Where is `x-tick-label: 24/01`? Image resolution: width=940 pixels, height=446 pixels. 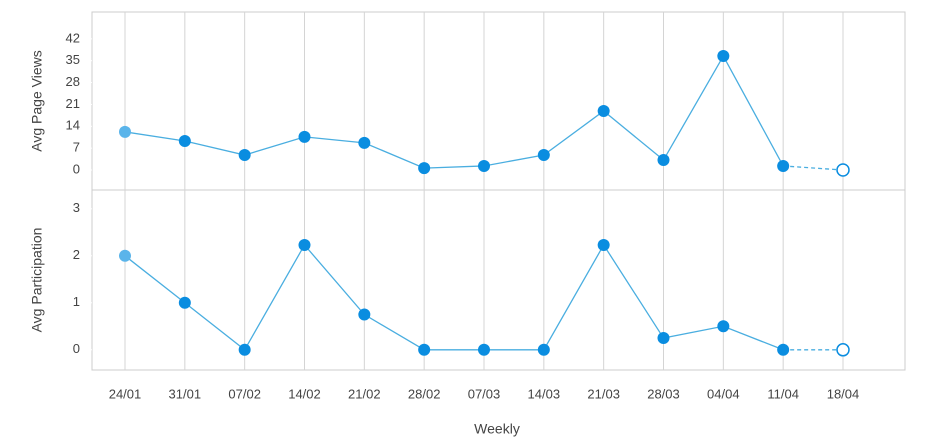 x-tick-label: 24/01 is located at coordinates (125, 393).